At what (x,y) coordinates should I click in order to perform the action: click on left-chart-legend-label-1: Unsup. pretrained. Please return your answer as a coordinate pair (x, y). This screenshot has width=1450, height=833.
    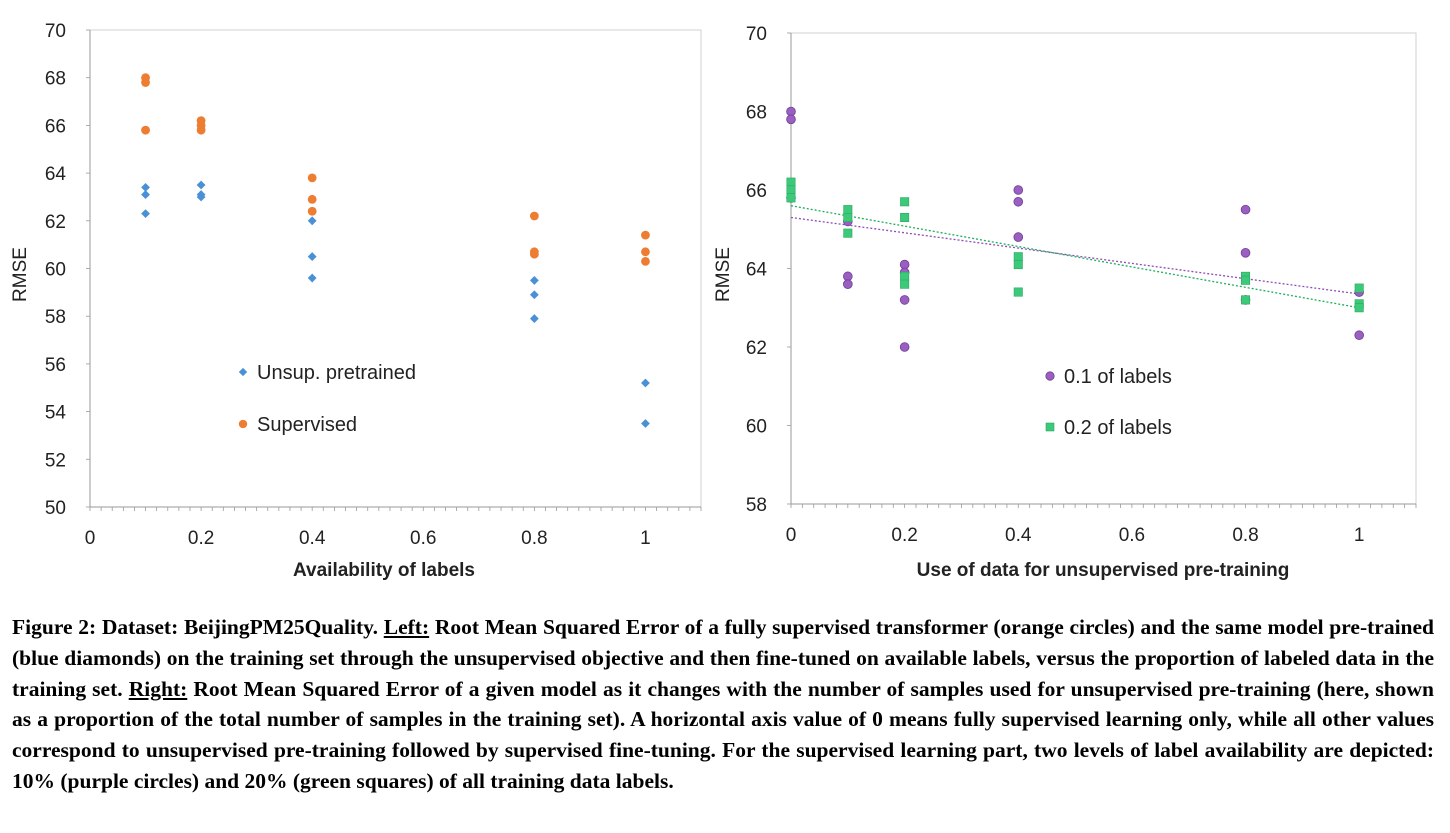
    Looking at the image, I should click on (336, 373).